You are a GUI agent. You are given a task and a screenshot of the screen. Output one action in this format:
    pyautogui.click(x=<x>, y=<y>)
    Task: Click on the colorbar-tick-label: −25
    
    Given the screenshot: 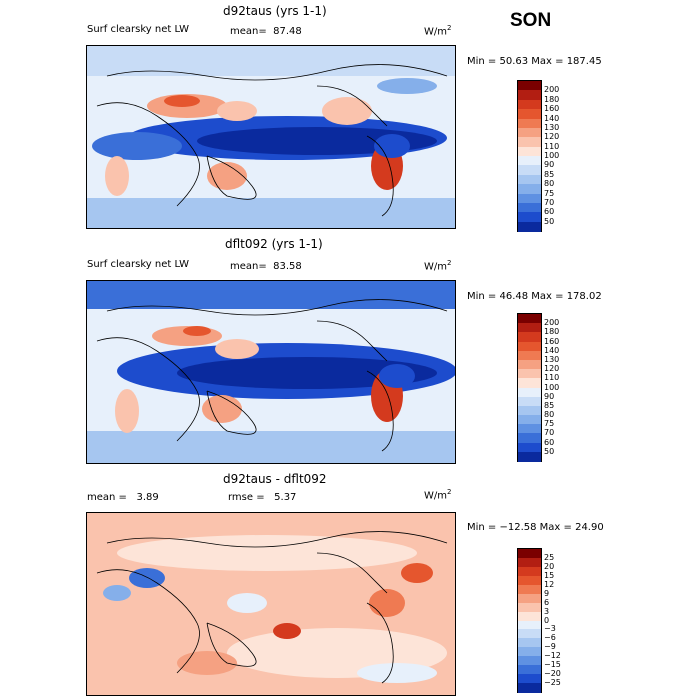 What is the action you would take?
    pyautogui.click(x=552, y=683)
    